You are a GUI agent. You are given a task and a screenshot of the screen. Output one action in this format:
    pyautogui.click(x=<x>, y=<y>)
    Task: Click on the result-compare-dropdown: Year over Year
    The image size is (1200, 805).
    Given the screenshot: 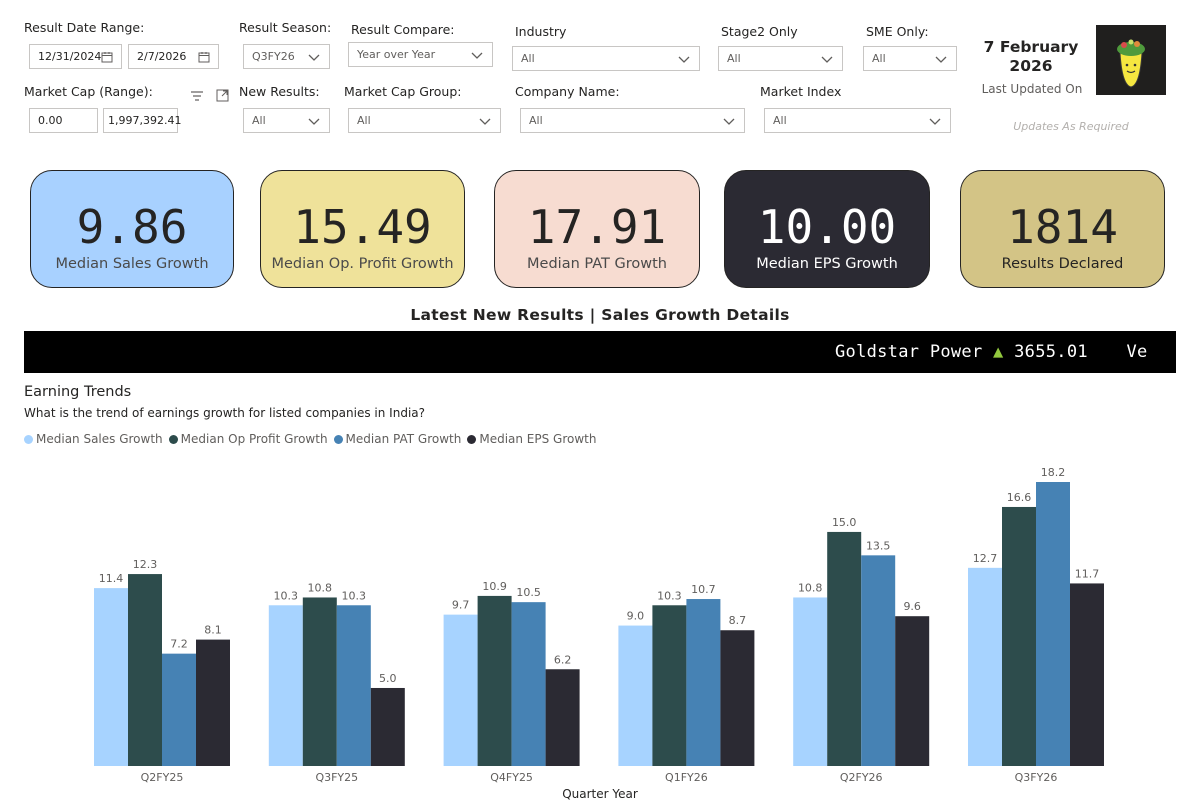 What is the action you would take?
    pyautogui.click(x=420, y=54)
    